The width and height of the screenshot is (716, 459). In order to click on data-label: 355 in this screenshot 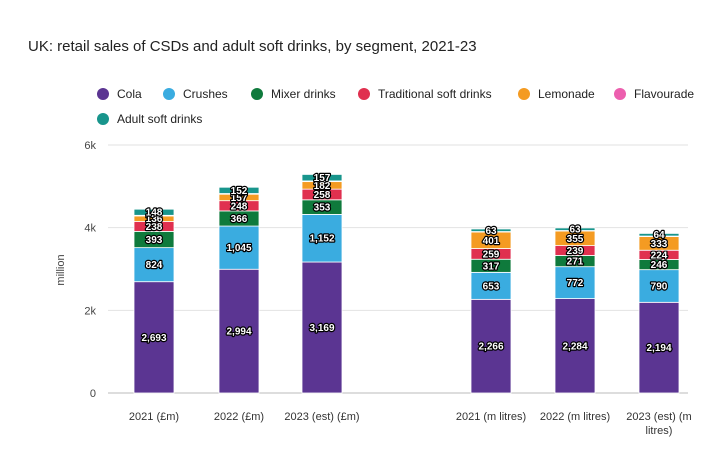, I will do `click(575, 239)`.